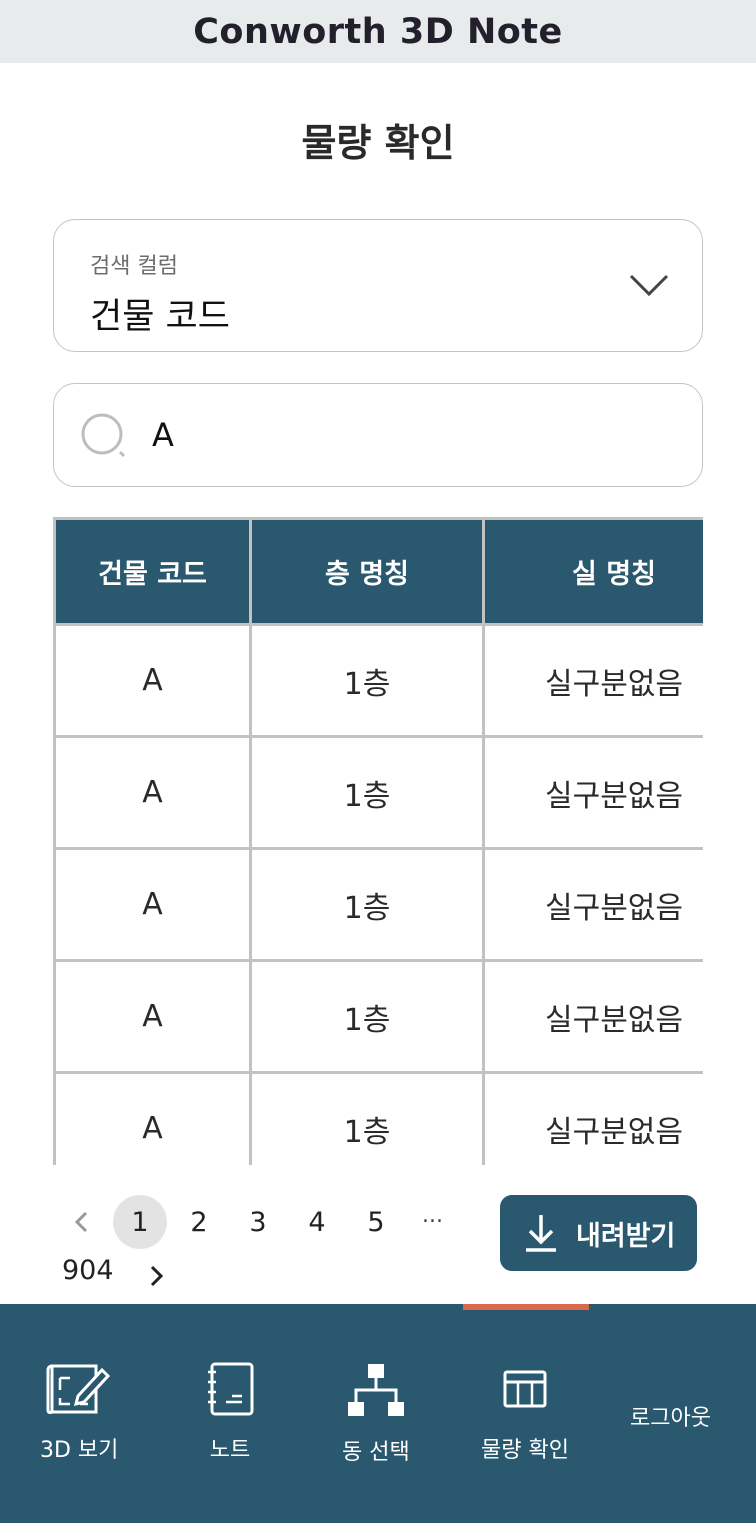  I want to click on blueprint-edit-icon, so click(78, 1389).